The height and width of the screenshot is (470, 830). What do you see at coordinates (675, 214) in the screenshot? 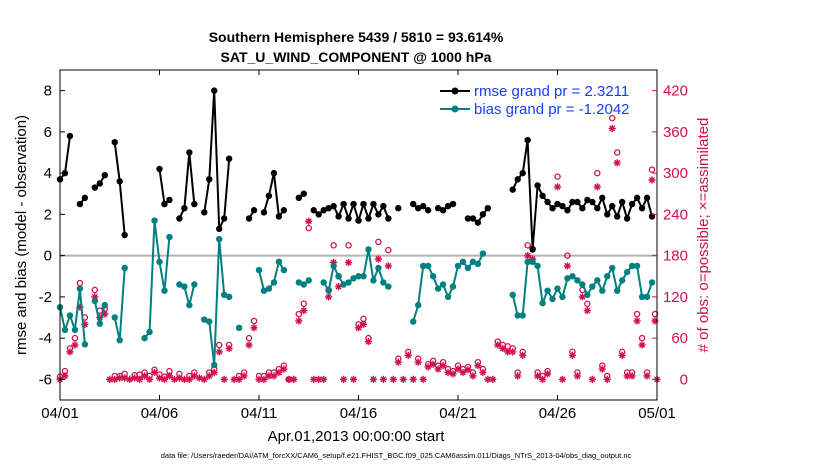
I see `right-y-tick-label: 240` at bounding box center [675, 214].